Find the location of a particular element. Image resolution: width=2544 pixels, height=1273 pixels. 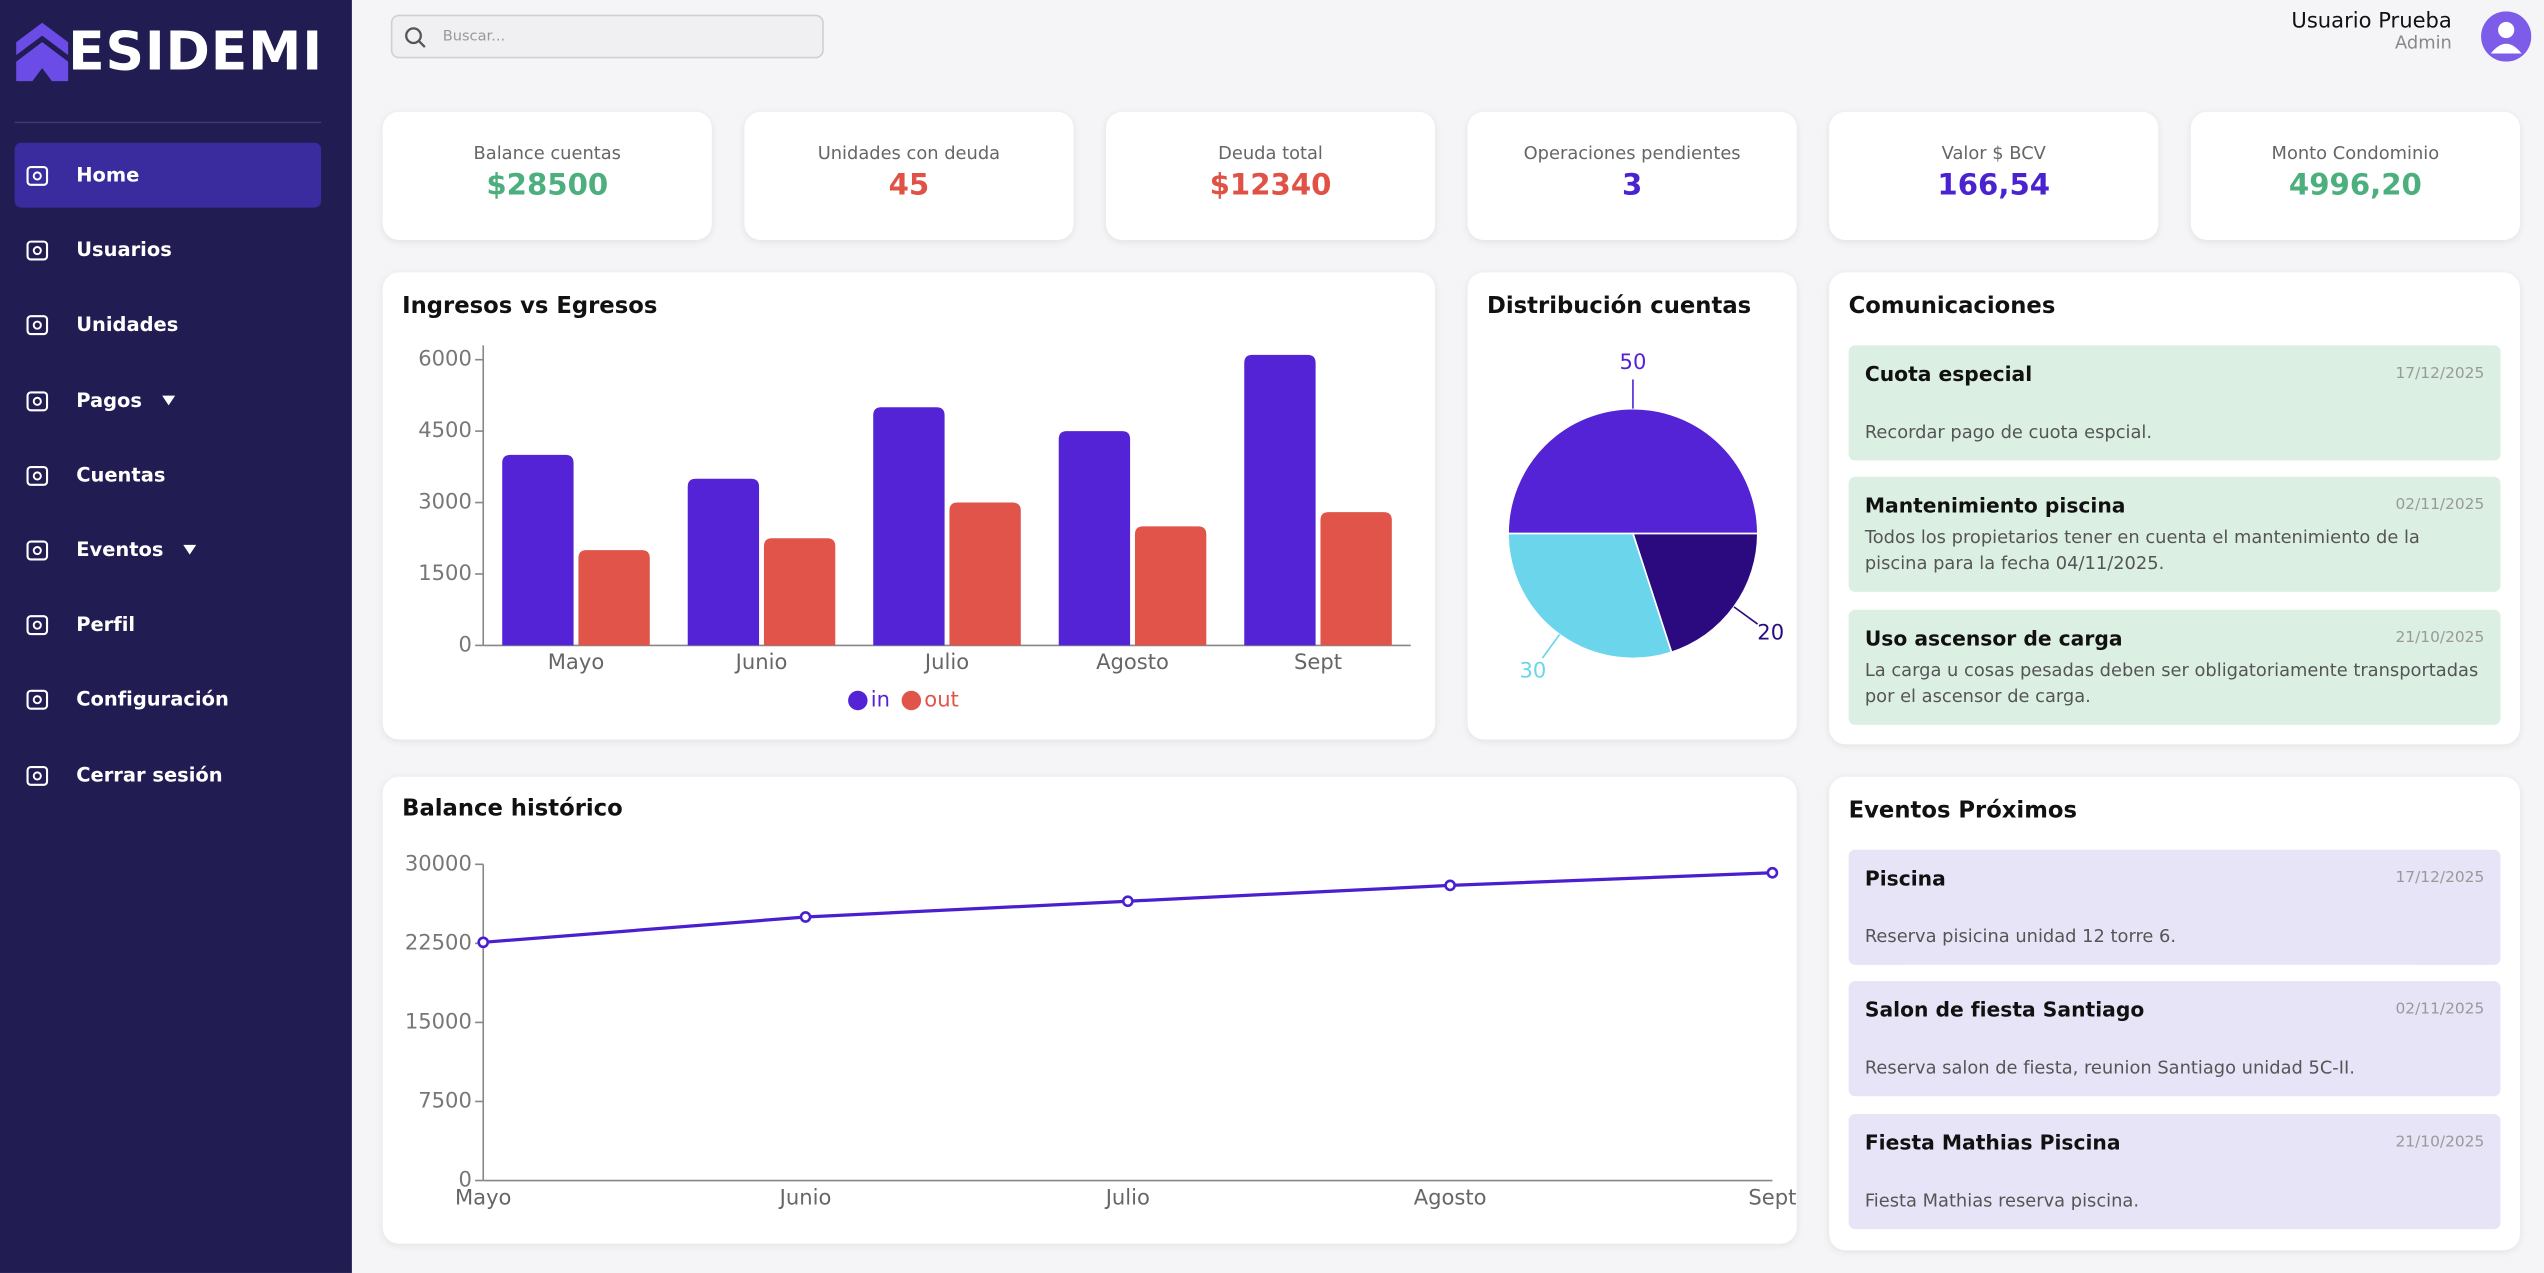

stat-value: 3 is located at coordinates (1632, 185).